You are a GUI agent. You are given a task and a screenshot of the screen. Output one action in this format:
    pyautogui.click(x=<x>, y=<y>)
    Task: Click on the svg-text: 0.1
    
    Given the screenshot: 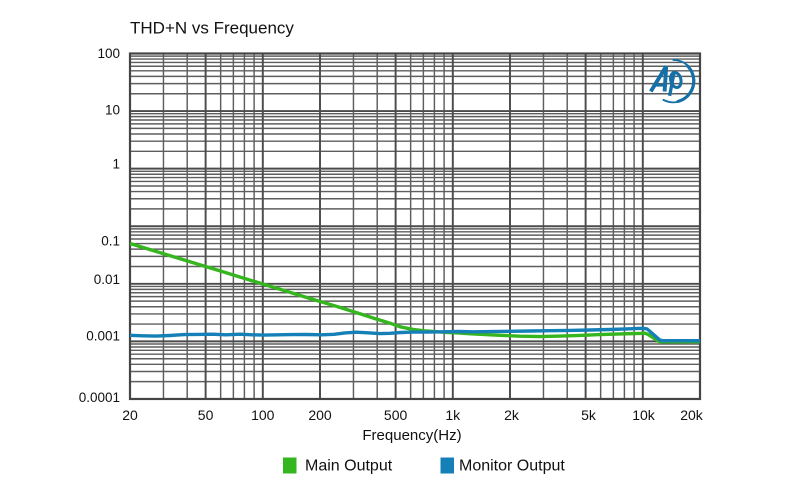 What is the action you would take?
    pyautogui.click(x=110, y=240)
    